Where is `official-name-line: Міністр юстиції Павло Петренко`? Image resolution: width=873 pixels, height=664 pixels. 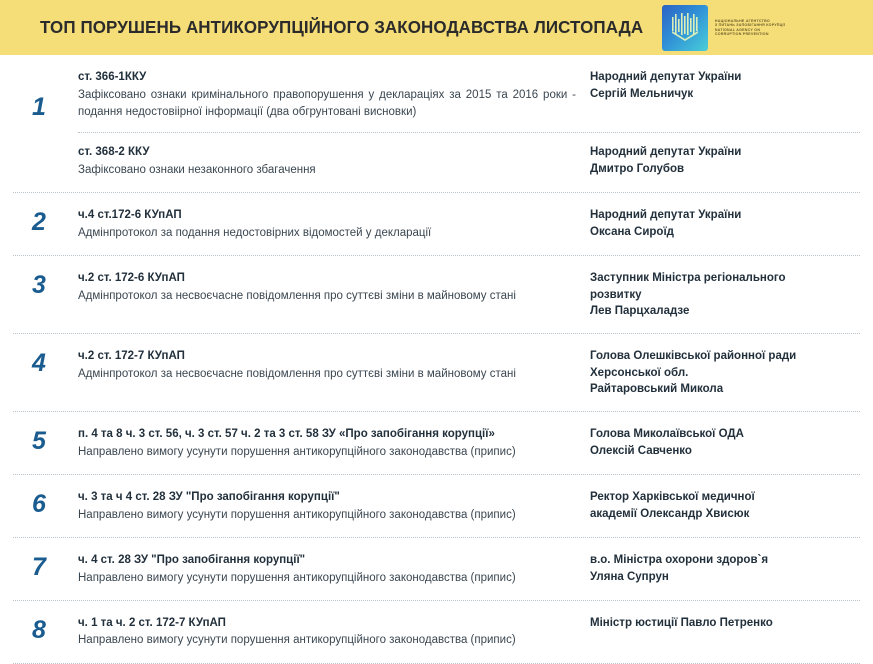 official-name-line: Міністр юстиції Павло Петренко is located at coordinates (681, 622).